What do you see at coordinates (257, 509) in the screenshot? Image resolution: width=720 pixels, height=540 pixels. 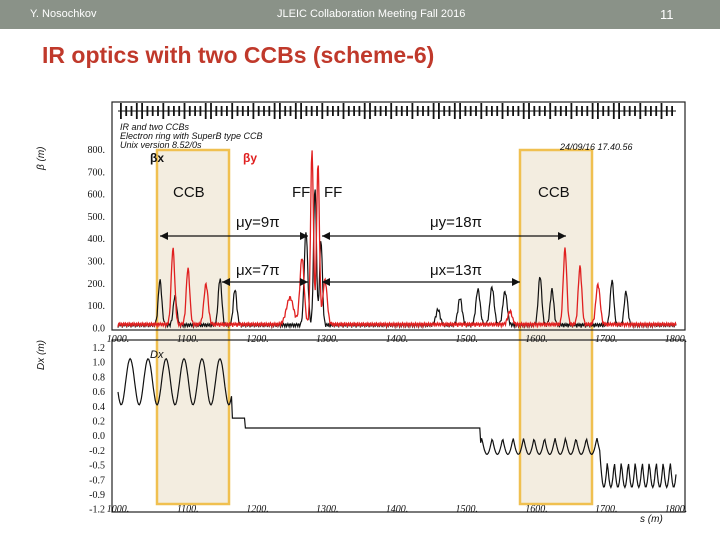 I see `s-tick-label: 1200.` at bounding box center [257, 509].